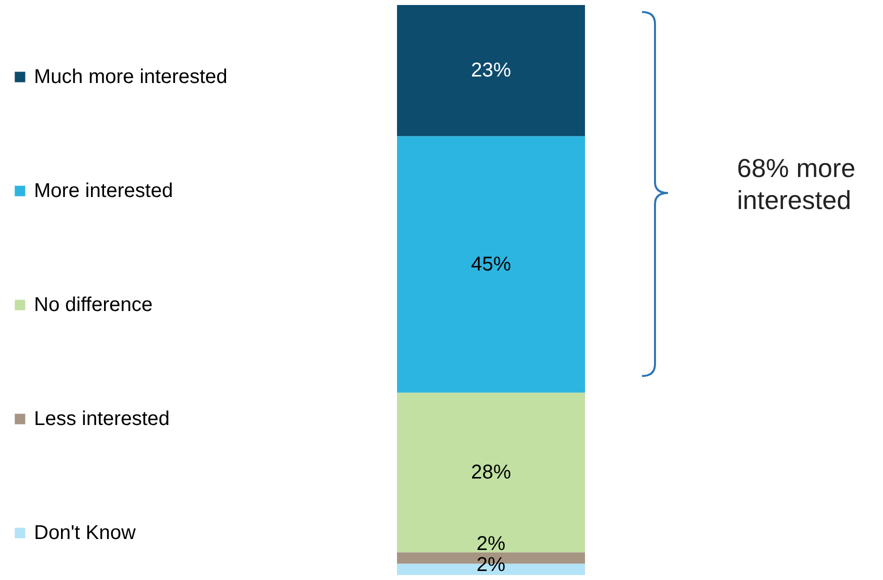  What do you see at coordinates (796, 184) in the screenshot?
I see `text: 68% more interested` at bounding box center [796, 184].